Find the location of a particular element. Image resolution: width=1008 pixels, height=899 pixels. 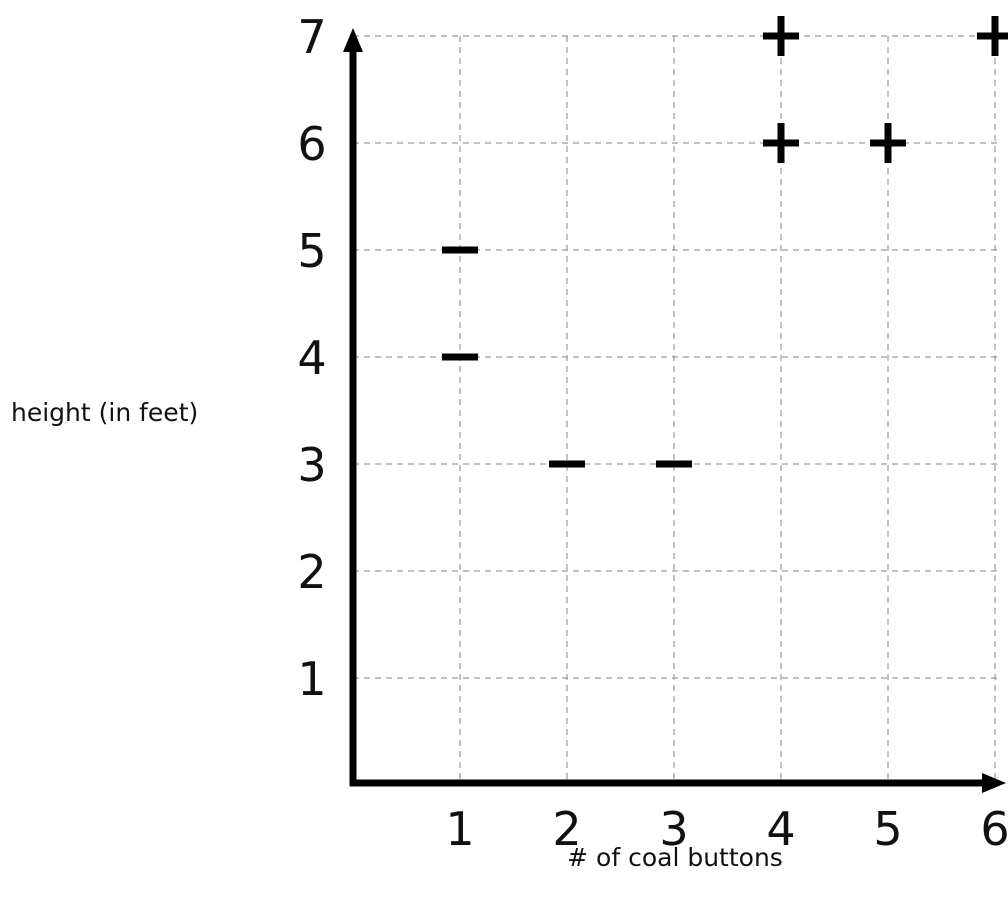

y-tick-label: 3 is located at coordinates (311, 465).